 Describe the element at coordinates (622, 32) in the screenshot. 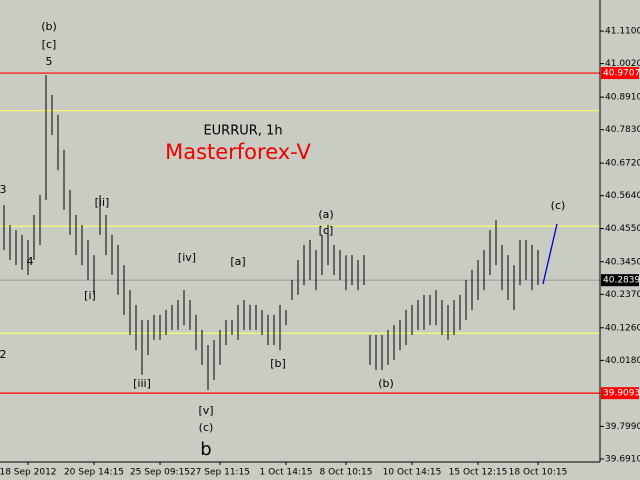

I see `y-tick-label: 41.1100` at that location.